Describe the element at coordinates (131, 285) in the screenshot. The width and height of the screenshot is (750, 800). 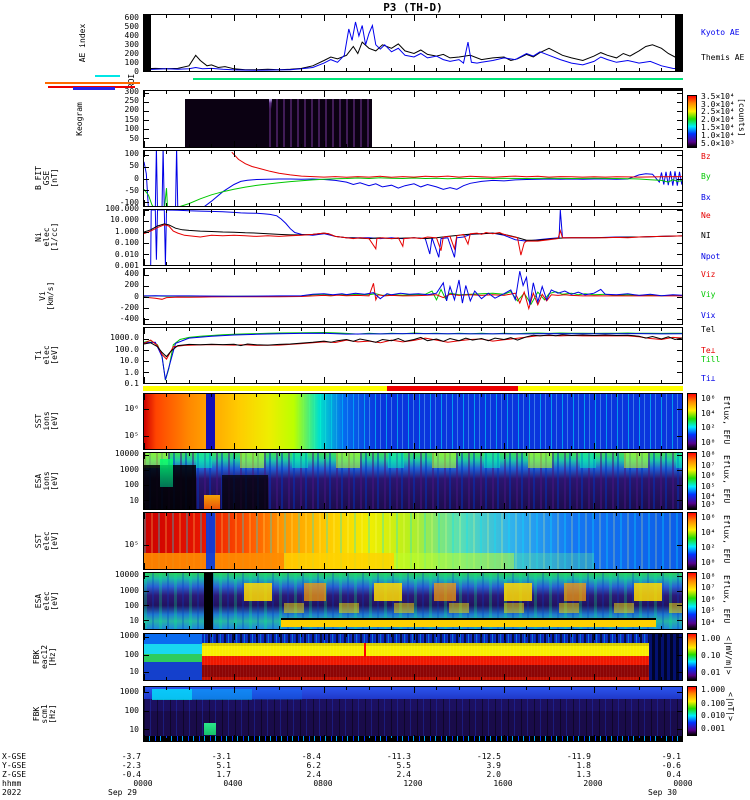
I see `y-tick-label: 200` at that location.